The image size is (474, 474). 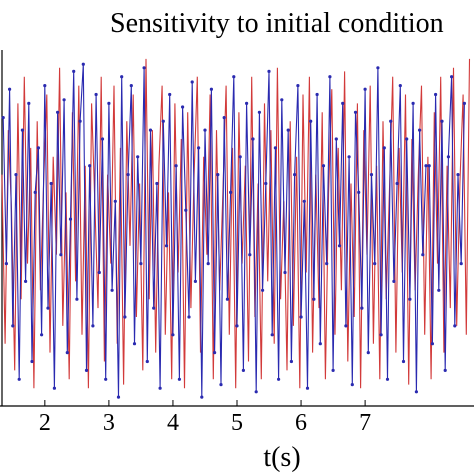 I want to click on x-tick-label: 2, so click(x=45, y=423).